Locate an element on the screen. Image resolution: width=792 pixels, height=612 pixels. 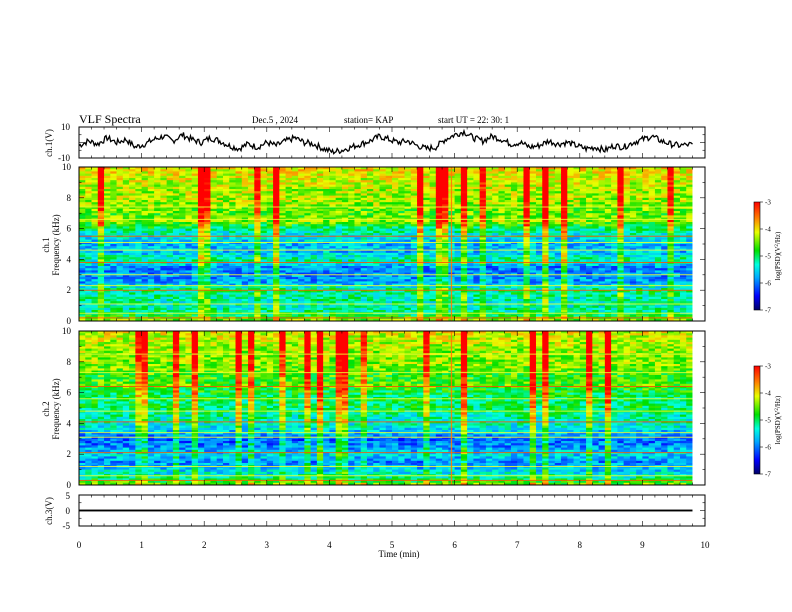
ch1-ytick-bottom: -10 is located at coordinates (64, 158).